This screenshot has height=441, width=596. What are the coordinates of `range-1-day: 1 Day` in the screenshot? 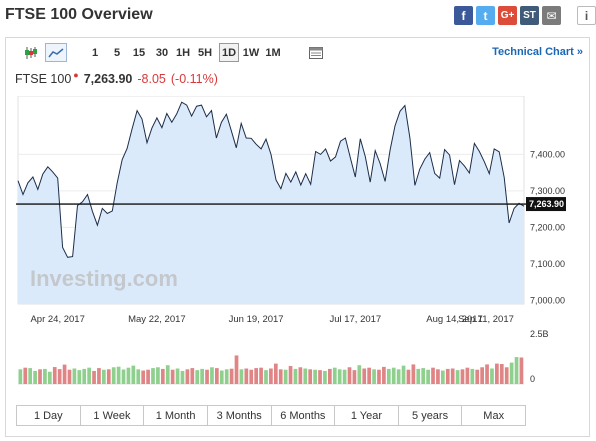 It's located at (49, 415).